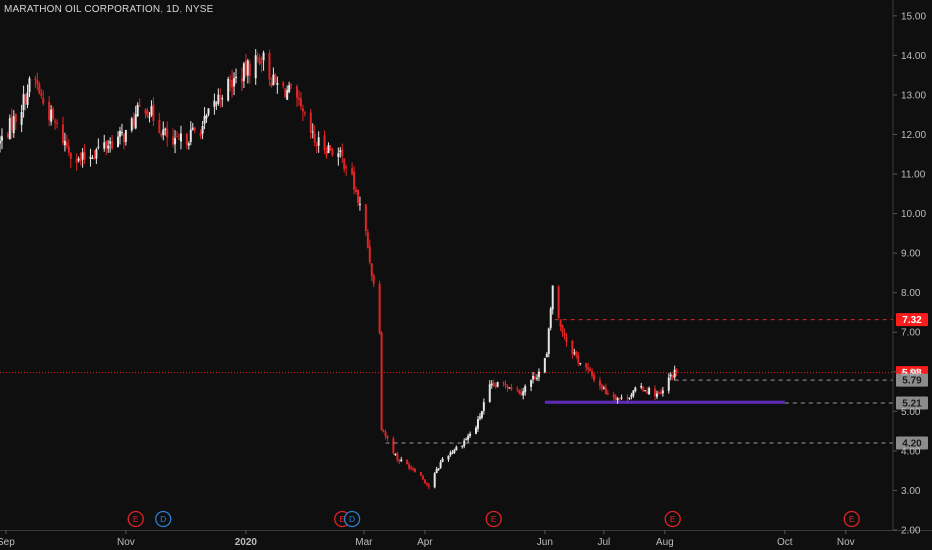 The image size is (932, 550). I want to click on chart-header: MARATHON OIL CORPORATION, 1D, NYSE, so click(109, 9).